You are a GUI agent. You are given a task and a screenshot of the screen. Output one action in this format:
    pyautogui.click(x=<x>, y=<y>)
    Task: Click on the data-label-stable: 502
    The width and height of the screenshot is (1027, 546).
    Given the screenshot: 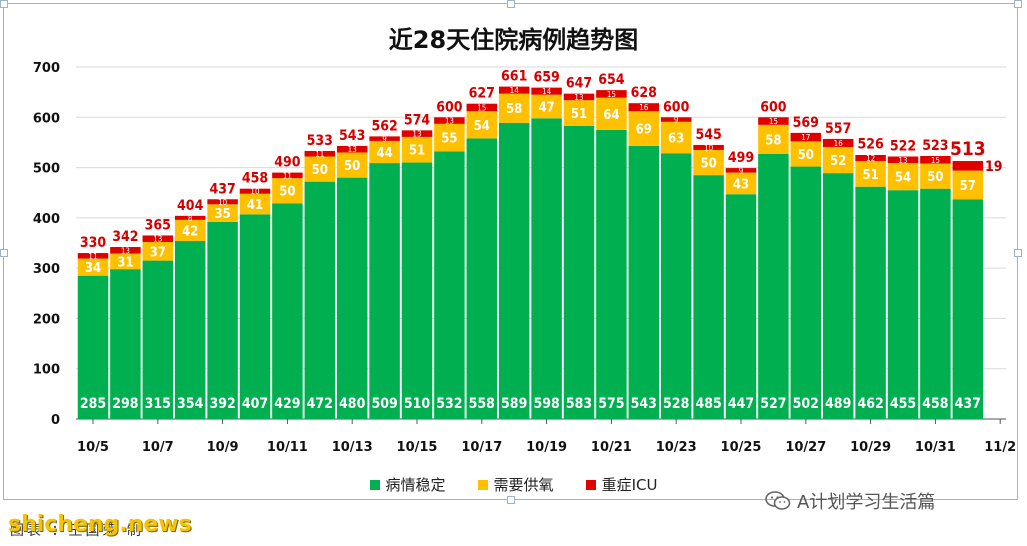 What is the action you would take?
    pyautogui.click(x=806, y=404)
    